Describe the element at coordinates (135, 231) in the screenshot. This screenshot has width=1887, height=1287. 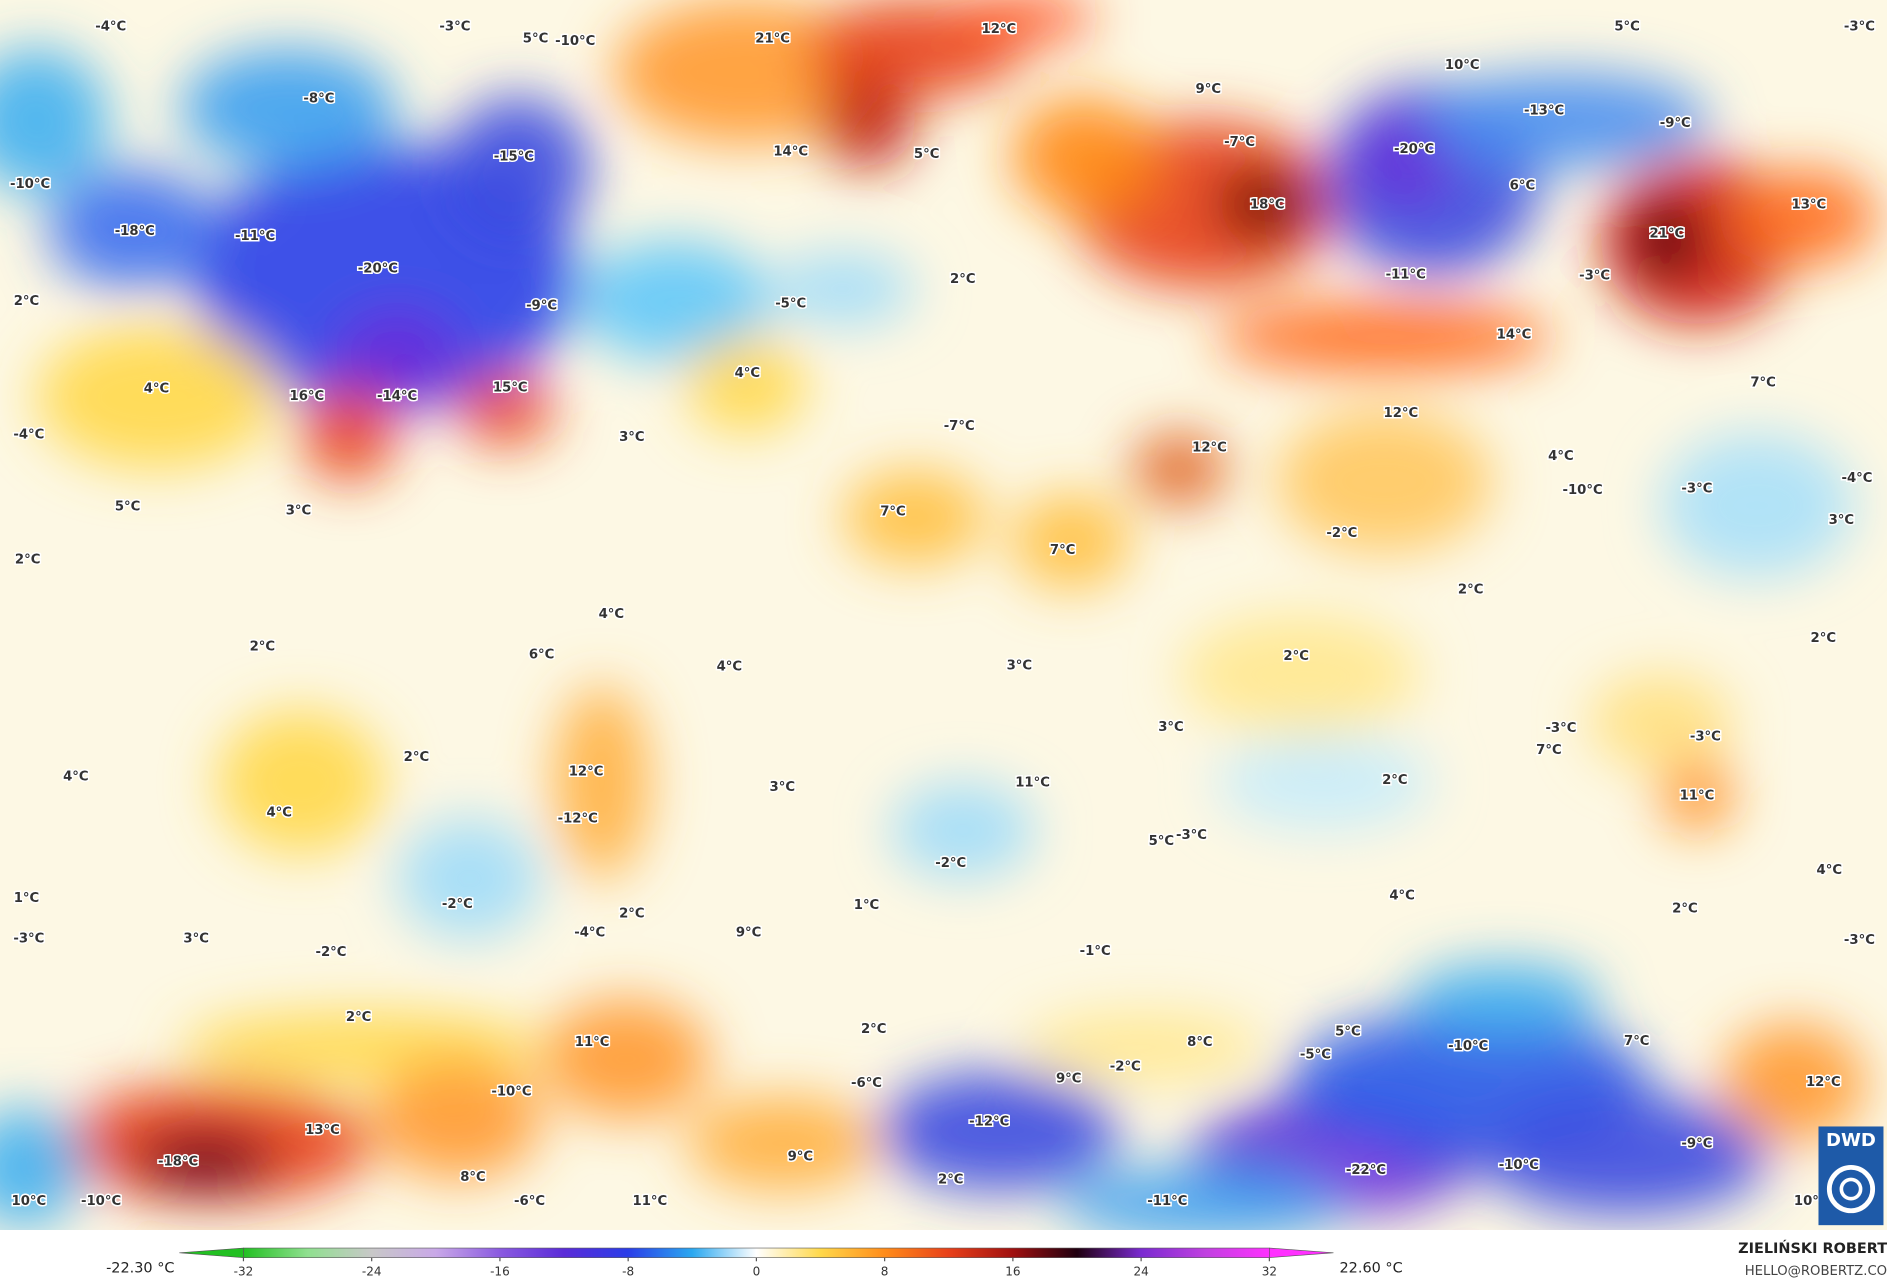
I see `temperature-label: -18°C` at that location.